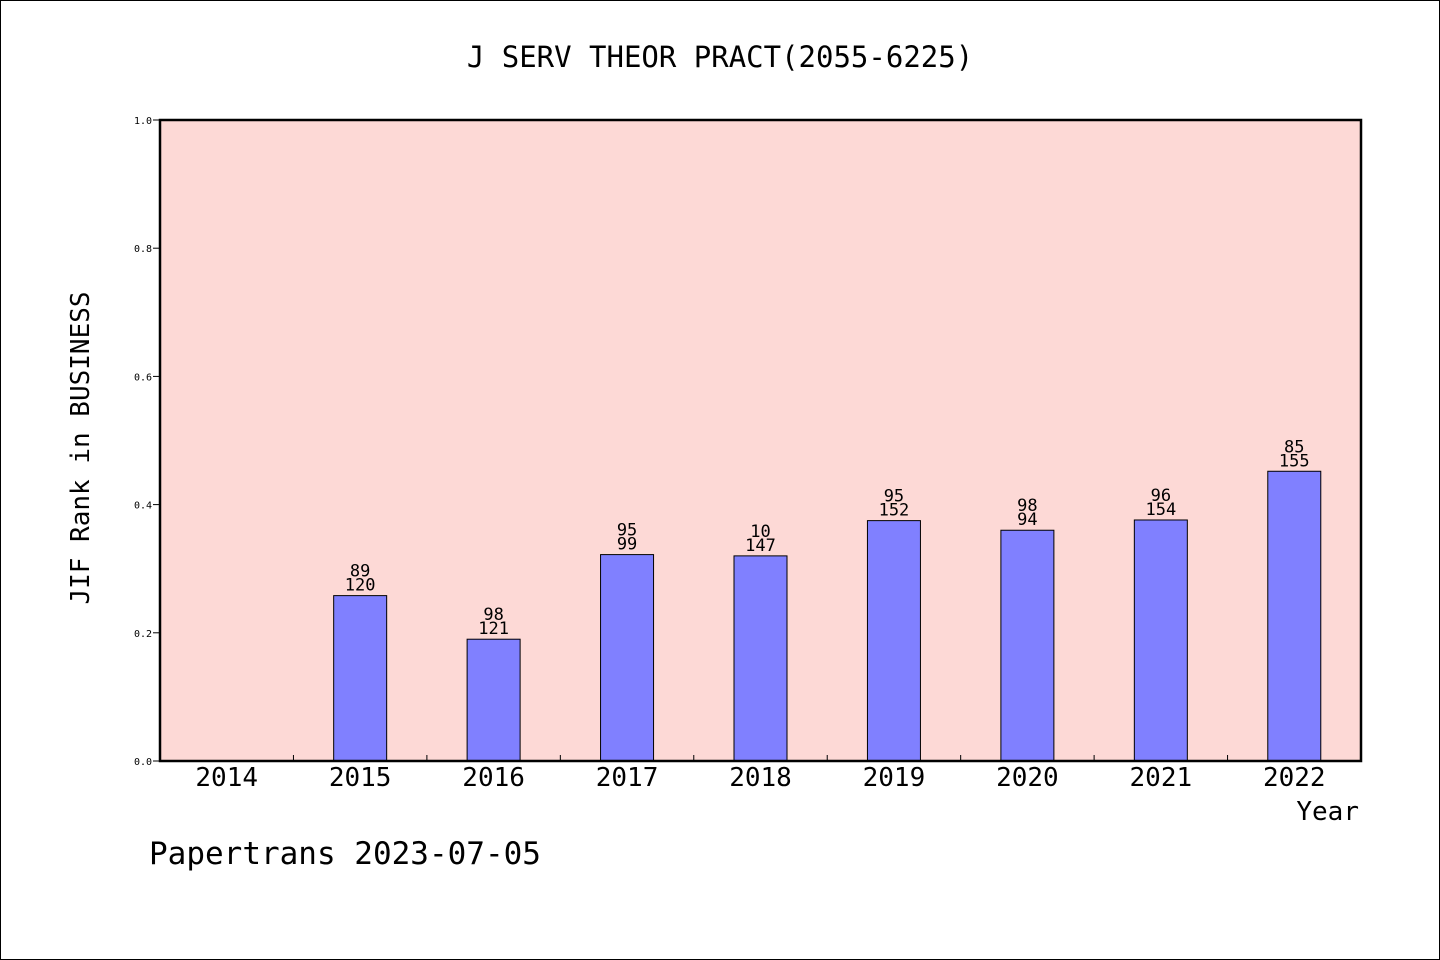  I want to click on bar-2018, so click(760, 658).